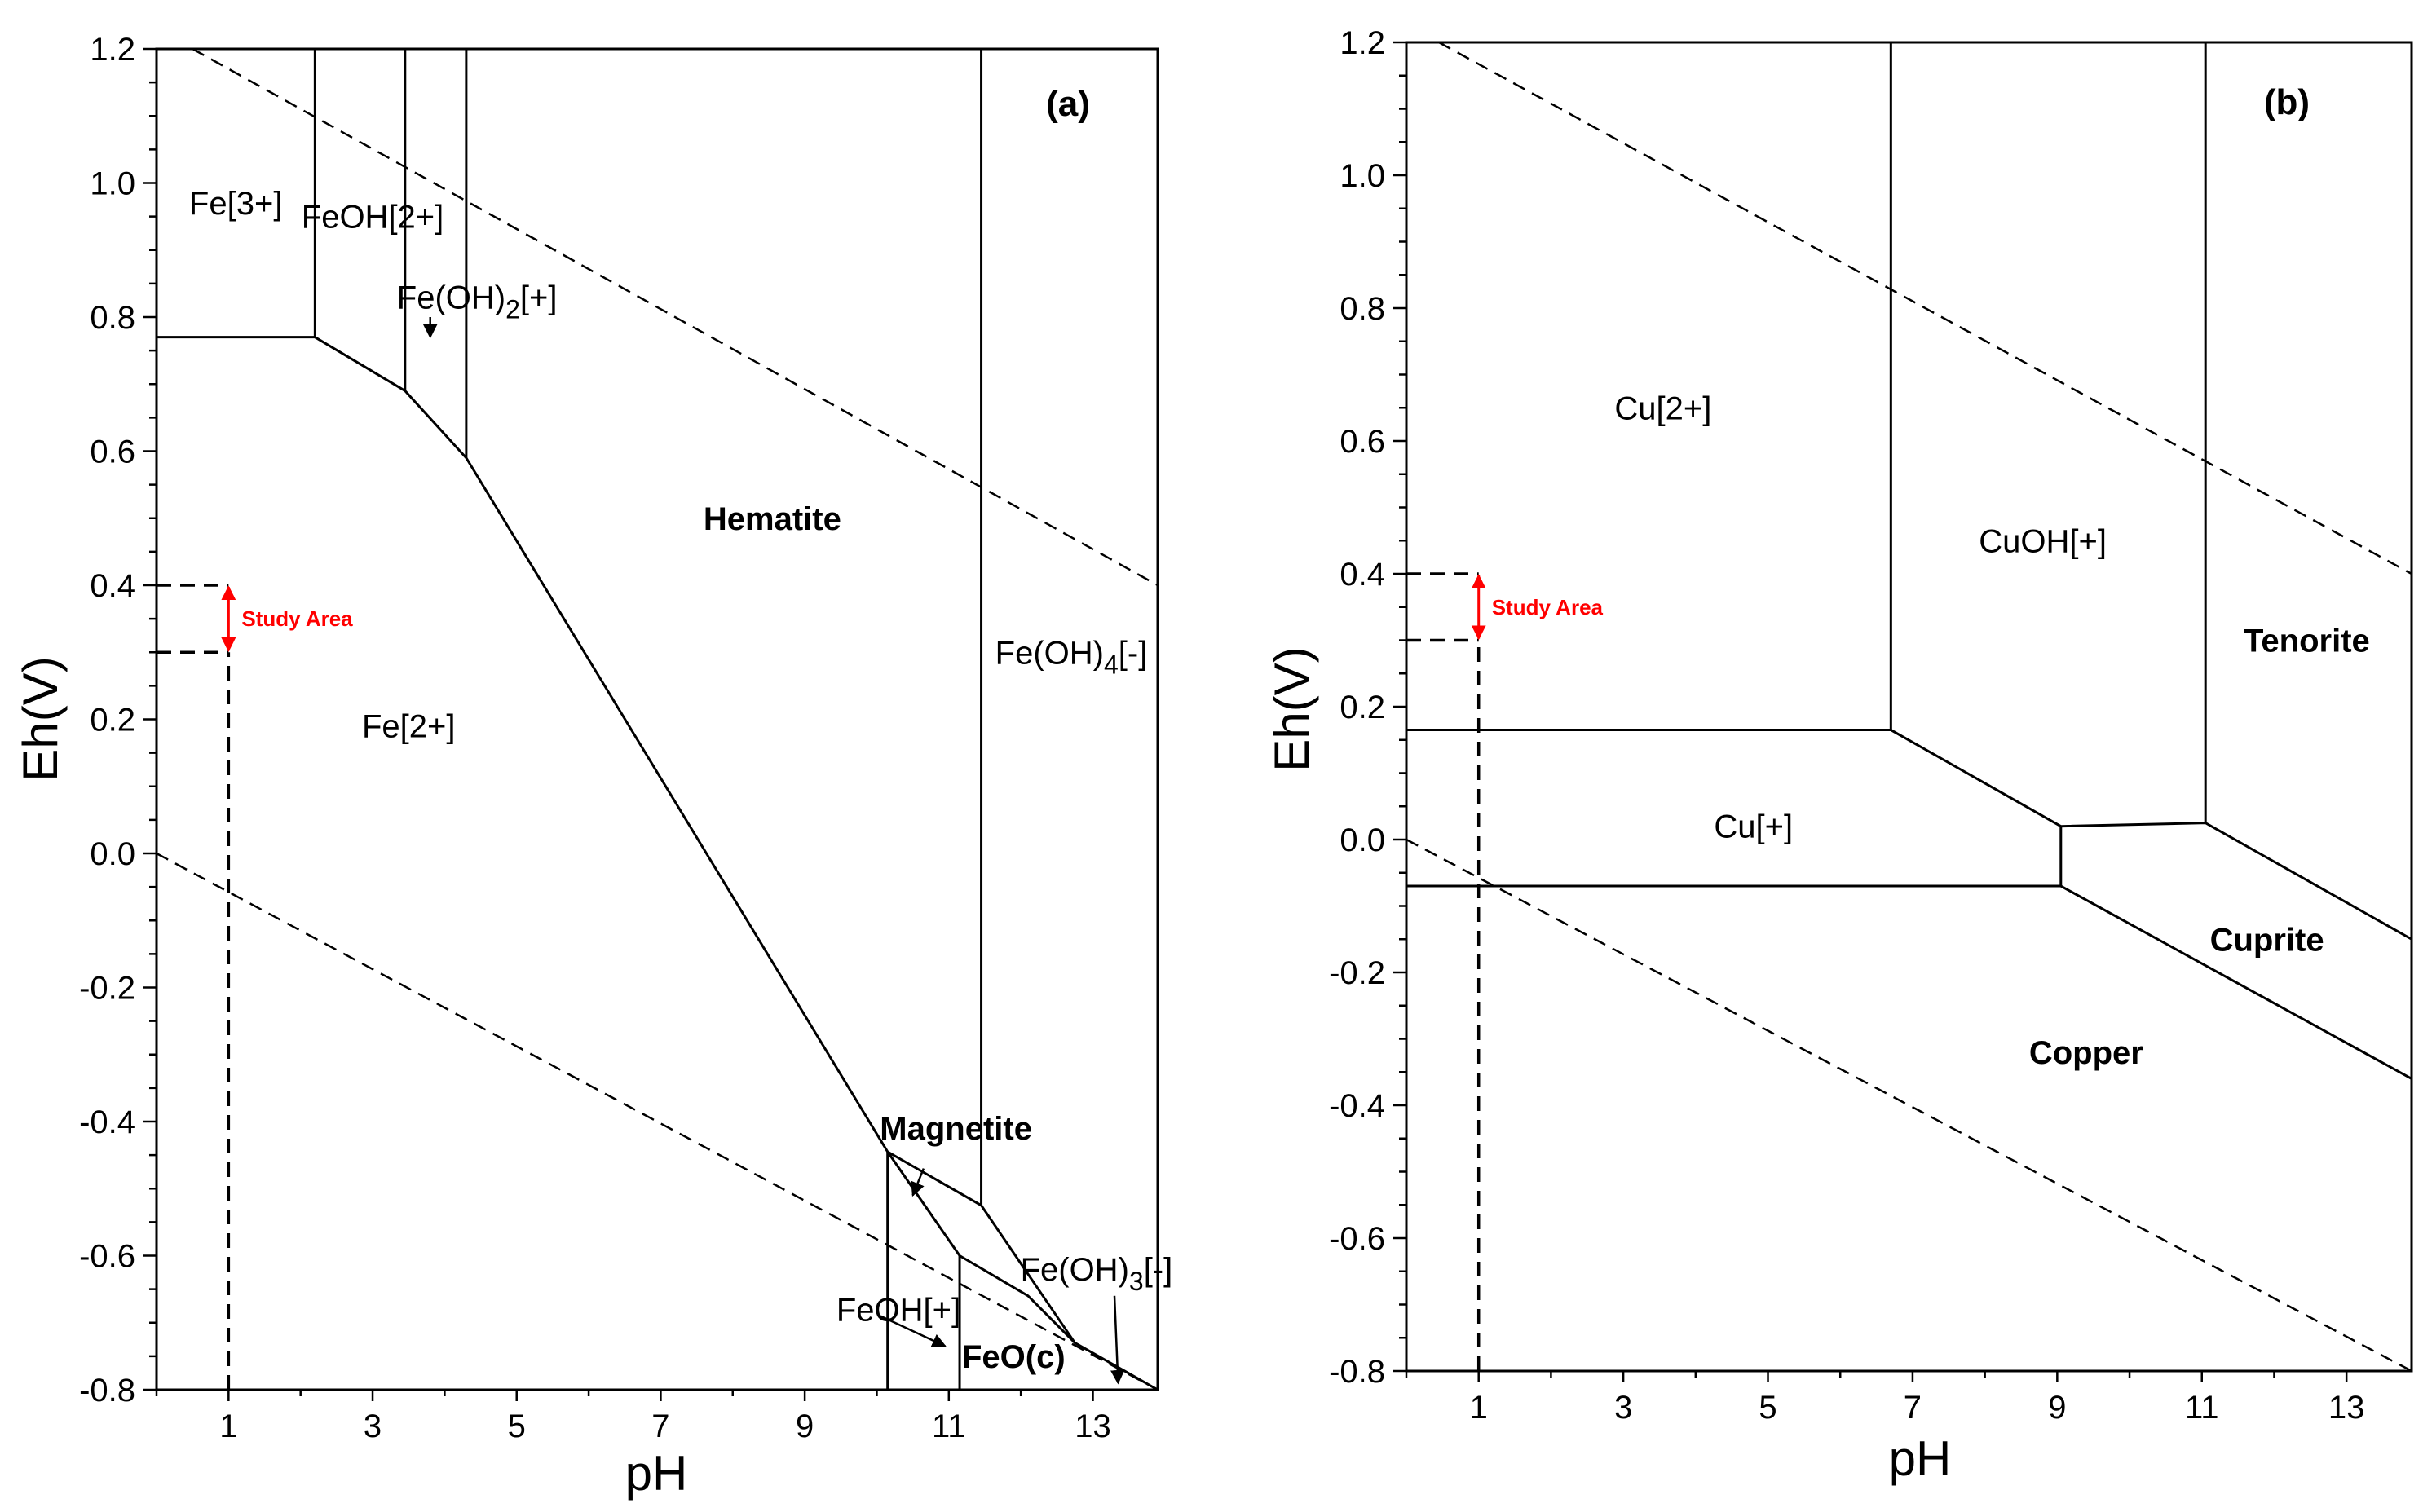 The height and width of the screenshot is (1512, 2423). Describe the element at coordinates (2086, 1053) in the screenshot. I see `region-label-copper: Copper` at that location.